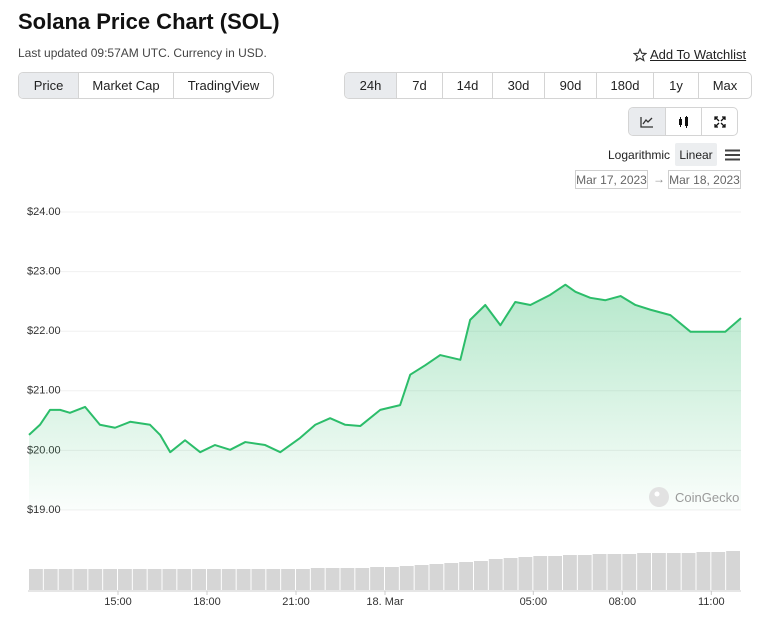  Describe the element at coordinates (419, 85) in the screenshot. I see `range-button: 7d` at that location.